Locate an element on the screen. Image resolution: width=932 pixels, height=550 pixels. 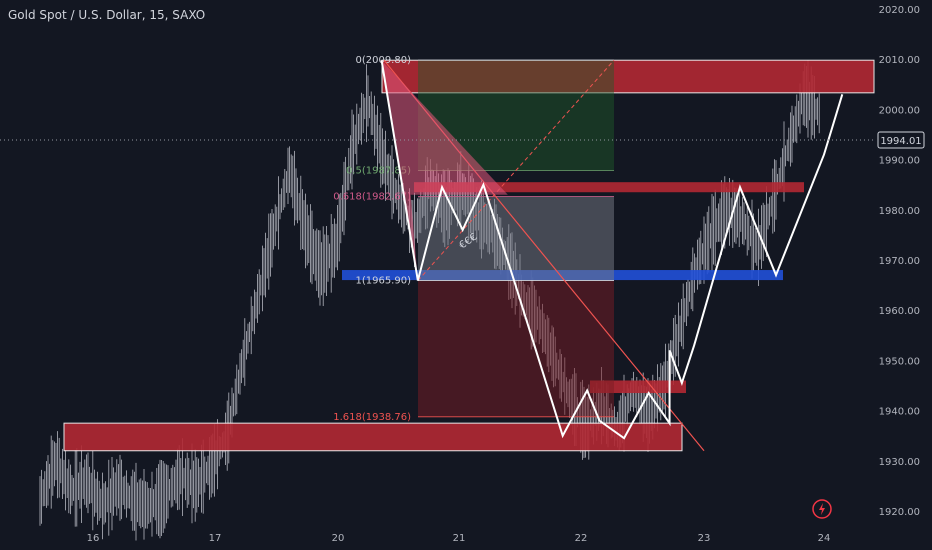
x-tick-label: 20 is located at coordinates (338, 538).